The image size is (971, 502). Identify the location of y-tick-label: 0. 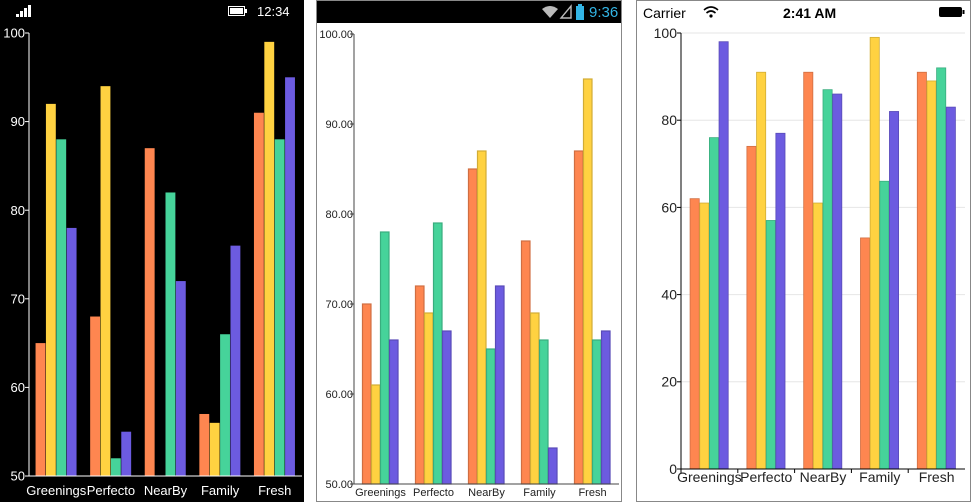
(673, 469).